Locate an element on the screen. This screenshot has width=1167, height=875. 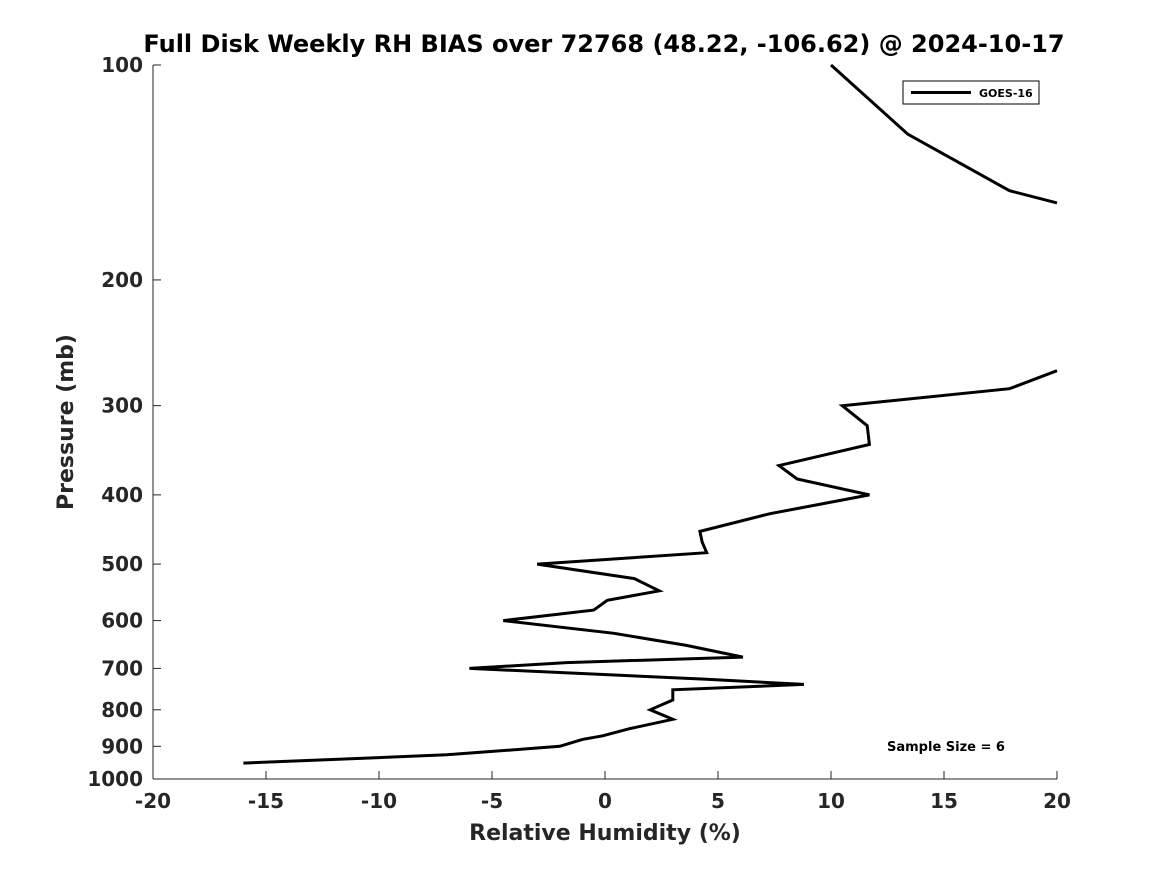
sample-size-annotation: Sample Size = 6 is located at coordinates (946, 747).